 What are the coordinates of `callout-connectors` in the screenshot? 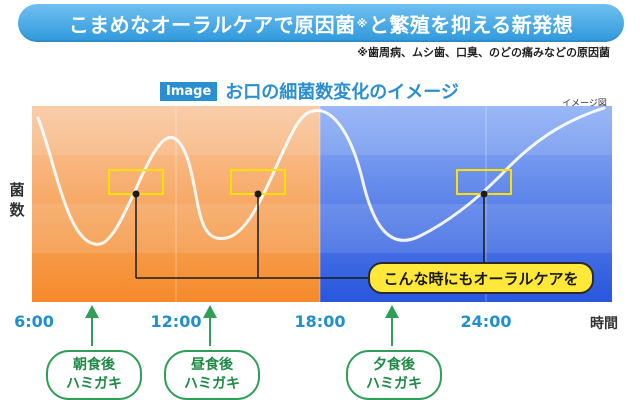 It's located at (310, 236).